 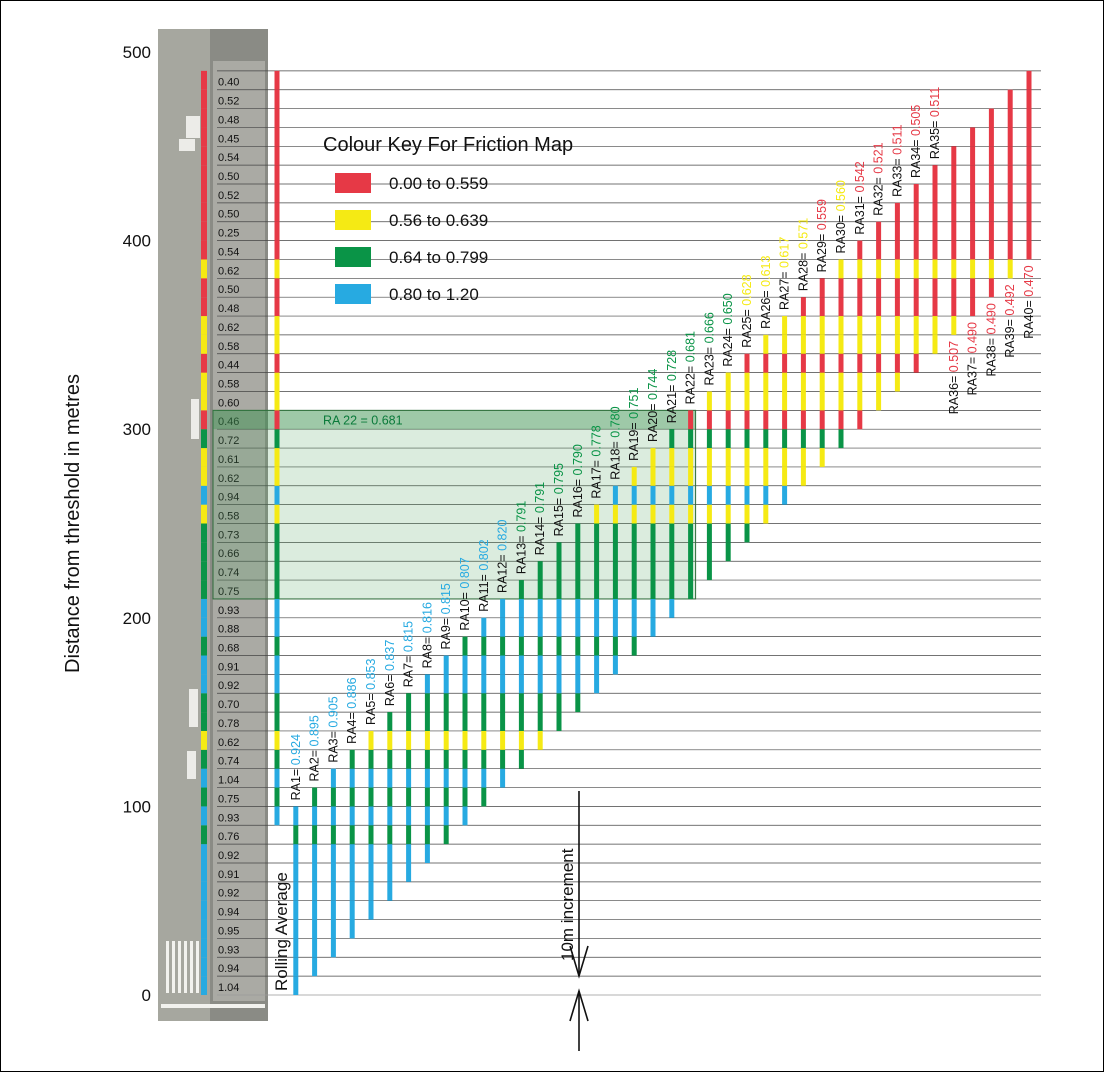 I want to click on friction-reading-label: 0.50, so click(x=228, y=177).